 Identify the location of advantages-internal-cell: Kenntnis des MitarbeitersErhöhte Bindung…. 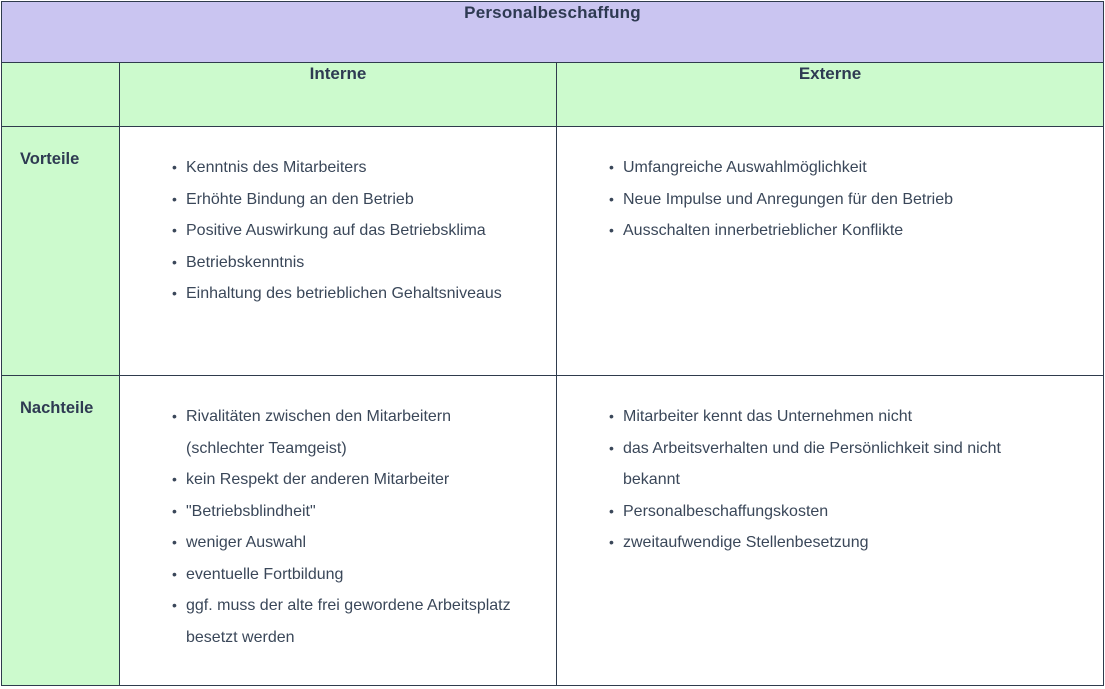
(338, 251).